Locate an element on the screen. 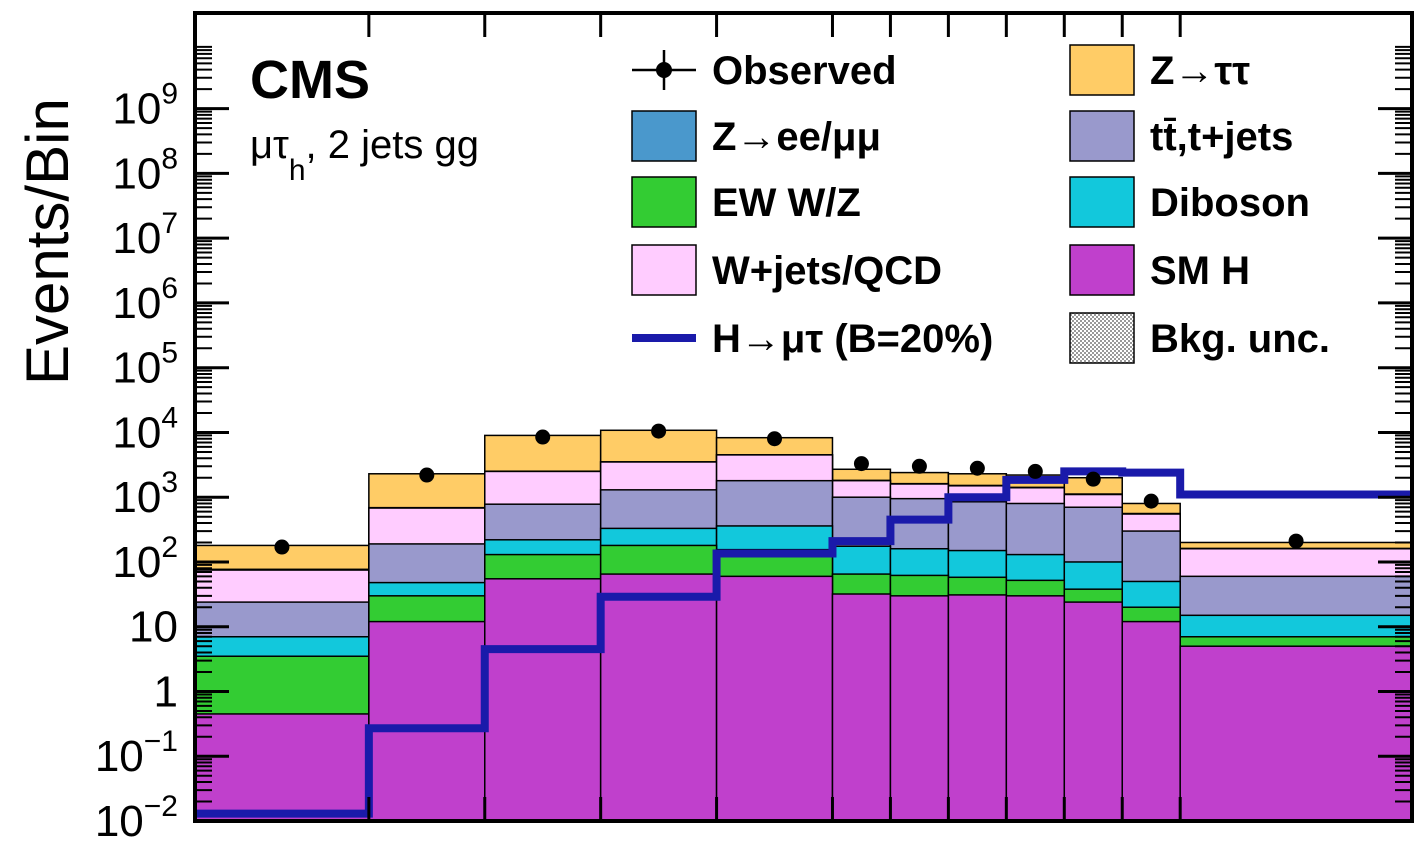 The image size is (1419, 850). legend-swatch-ew is located at coordinates (664, 202).